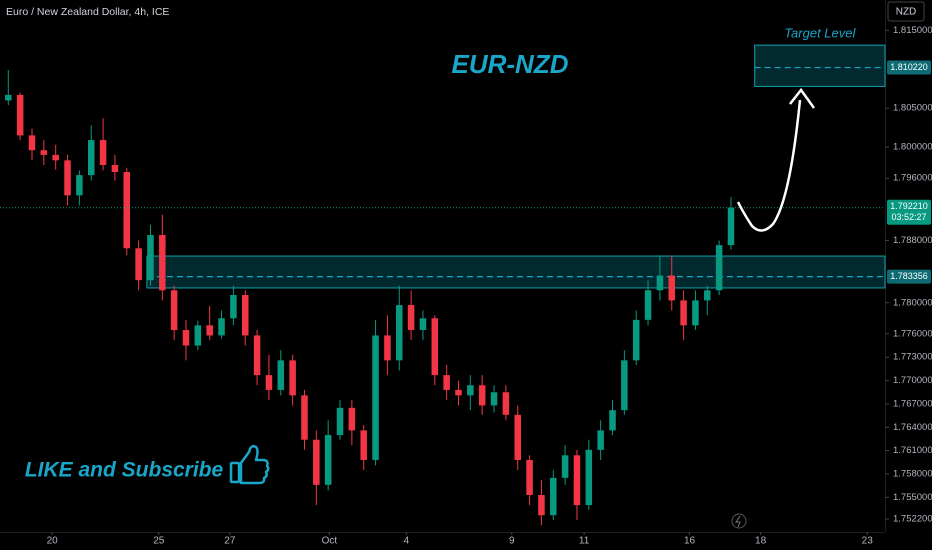 Image resolution: width=932 pixels, height=550 pixels. I want to click on x-tick-label: 25, so click(159, 541).